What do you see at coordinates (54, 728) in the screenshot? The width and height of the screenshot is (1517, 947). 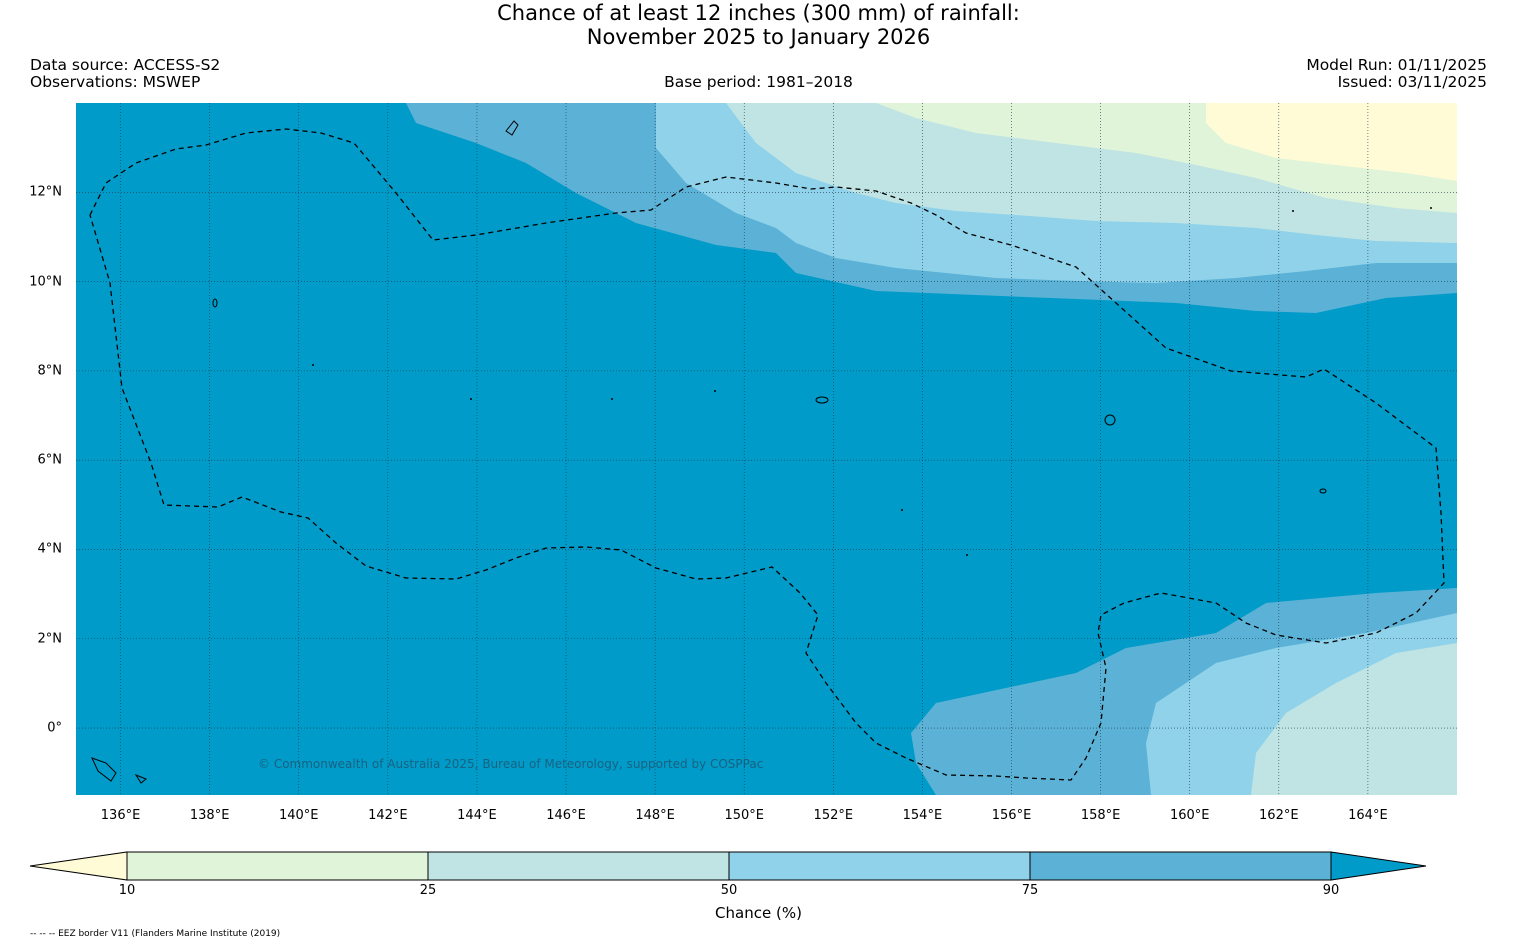 I see `y-tick-label: 0°` at bounding box center [54, 728].